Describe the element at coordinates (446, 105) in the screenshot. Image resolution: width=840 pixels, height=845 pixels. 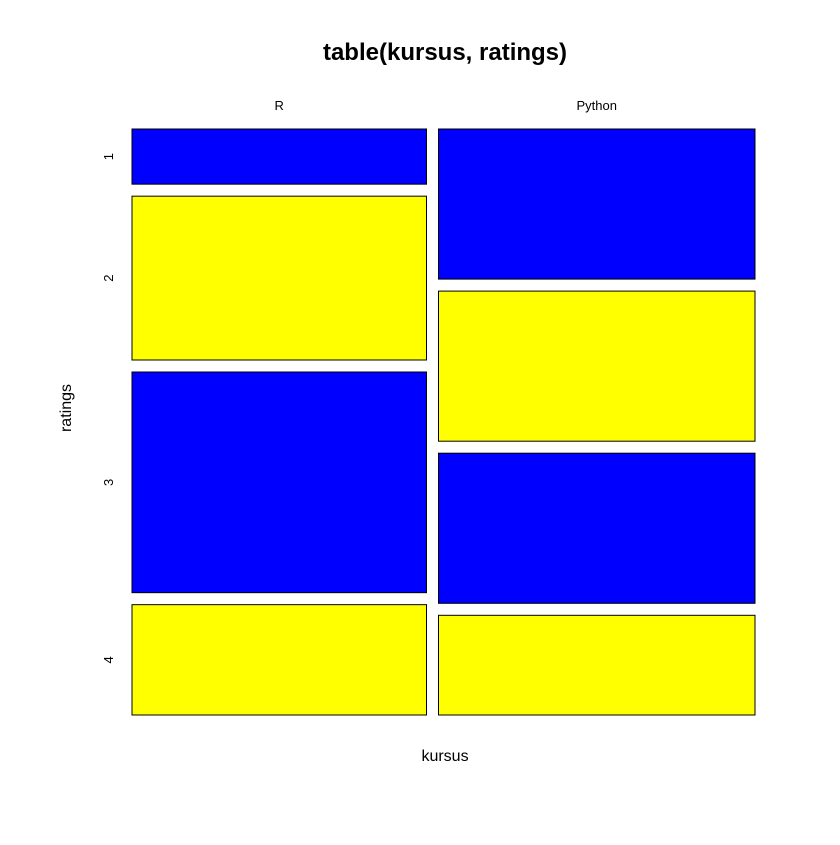
I see `column-labels: R Python` at that location.